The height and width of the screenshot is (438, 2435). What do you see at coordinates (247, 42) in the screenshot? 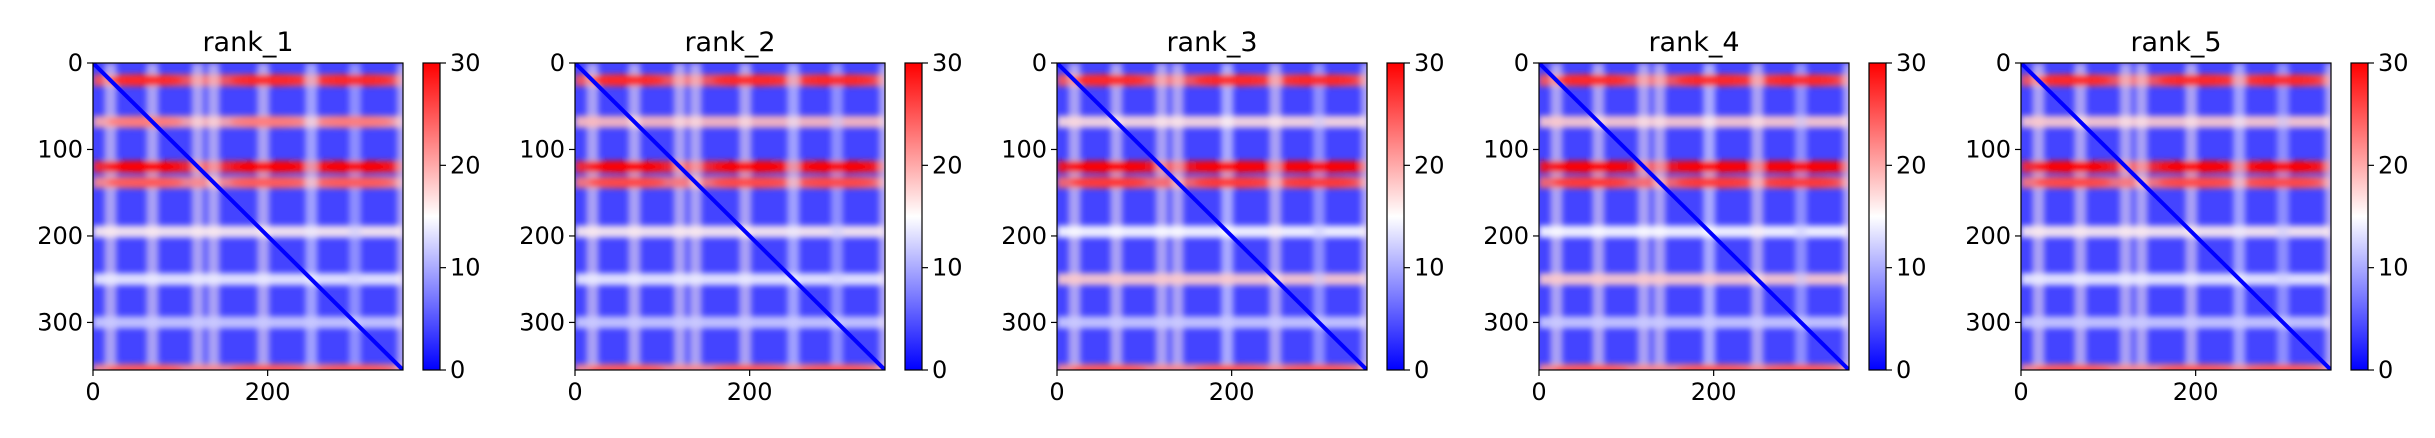
I see `chart-title: rank_1` at bounding box center [247, 42].